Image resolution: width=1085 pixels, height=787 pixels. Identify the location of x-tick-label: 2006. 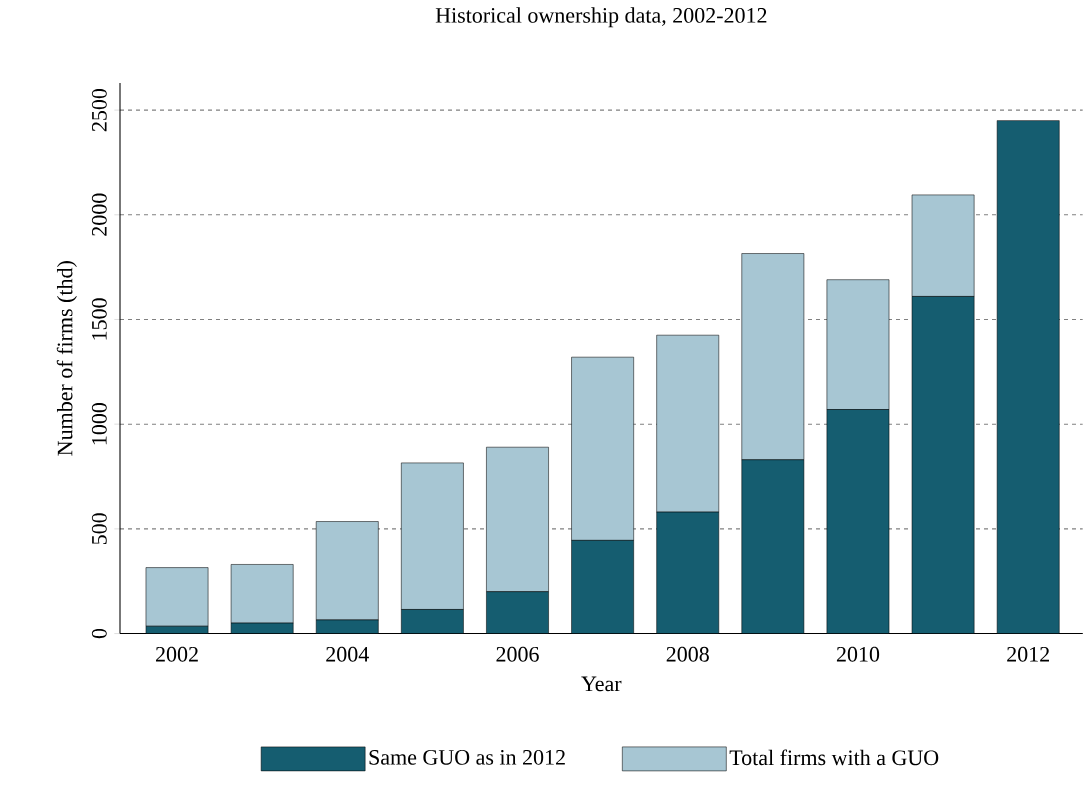
(517, 654).